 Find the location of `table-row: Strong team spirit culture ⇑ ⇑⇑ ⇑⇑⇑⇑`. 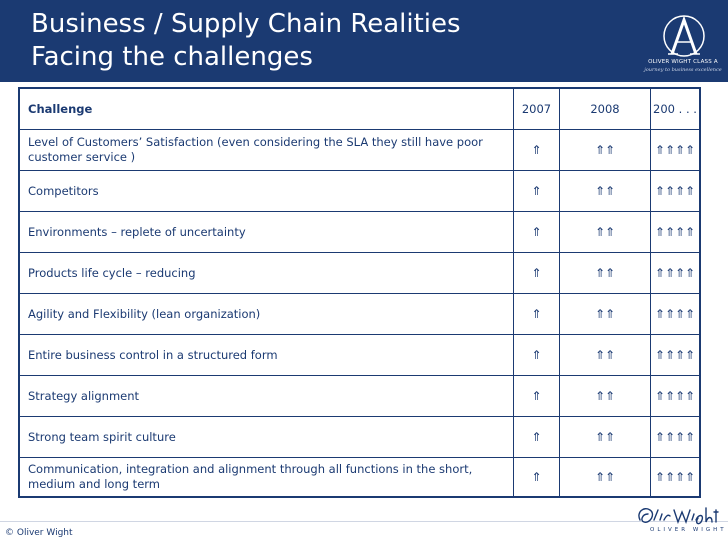

table-row: Strong team spirit culture ⇑ ⇑⇑ ⇑⇑⇑⇑ is located at coordinates (359, 437).